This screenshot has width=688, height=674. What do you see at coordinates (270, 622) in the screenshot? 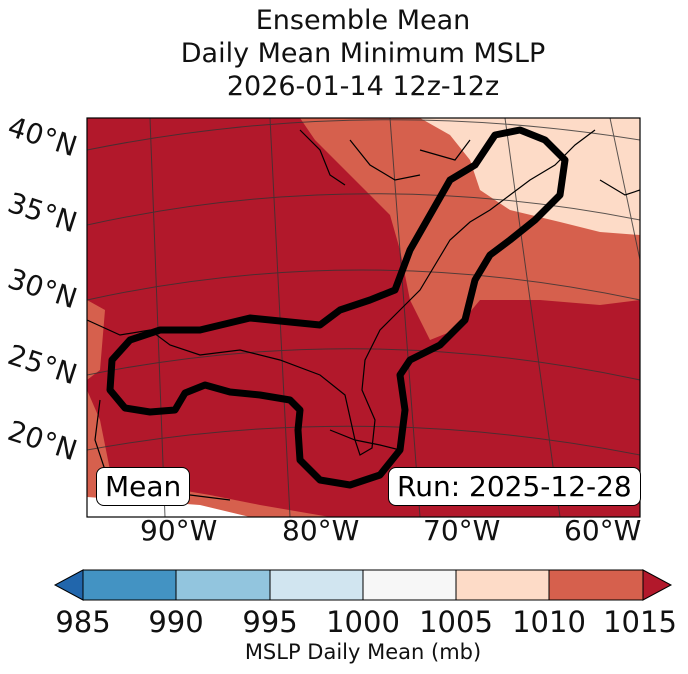
I see `colorbar-tick-995: 995` at bounding box center [270, 622].